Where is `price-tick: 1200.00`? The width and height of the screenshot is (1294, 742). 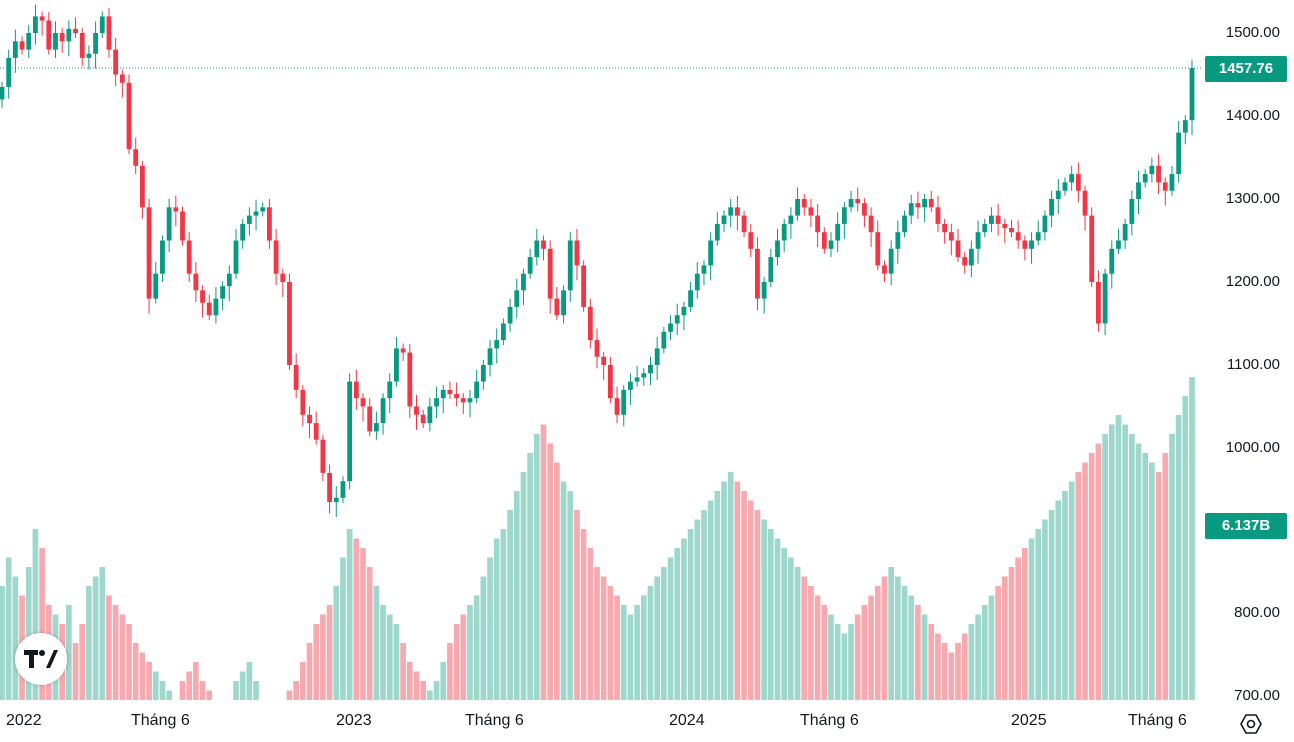 price-tick: 1200.00 is located at coordinates (1252, 281).